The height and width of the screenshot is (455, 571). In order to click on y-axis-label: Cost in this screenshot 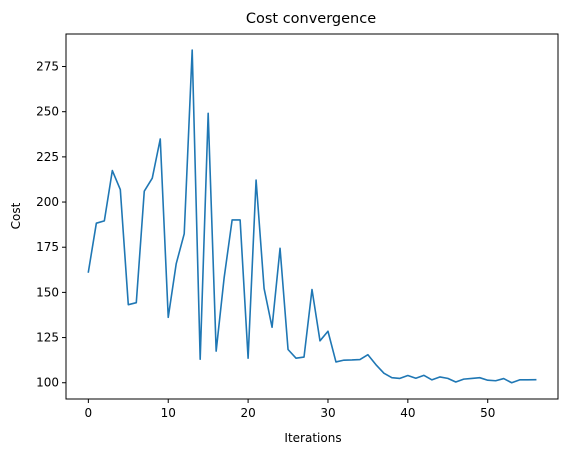, I will do `click(16, 215)`.